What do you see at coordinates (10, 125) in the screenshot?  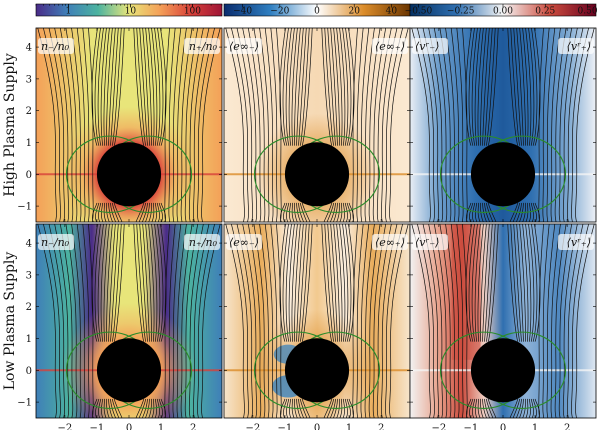 I see `row-label: High Plasma Supply` at bounding box center [10, 125].